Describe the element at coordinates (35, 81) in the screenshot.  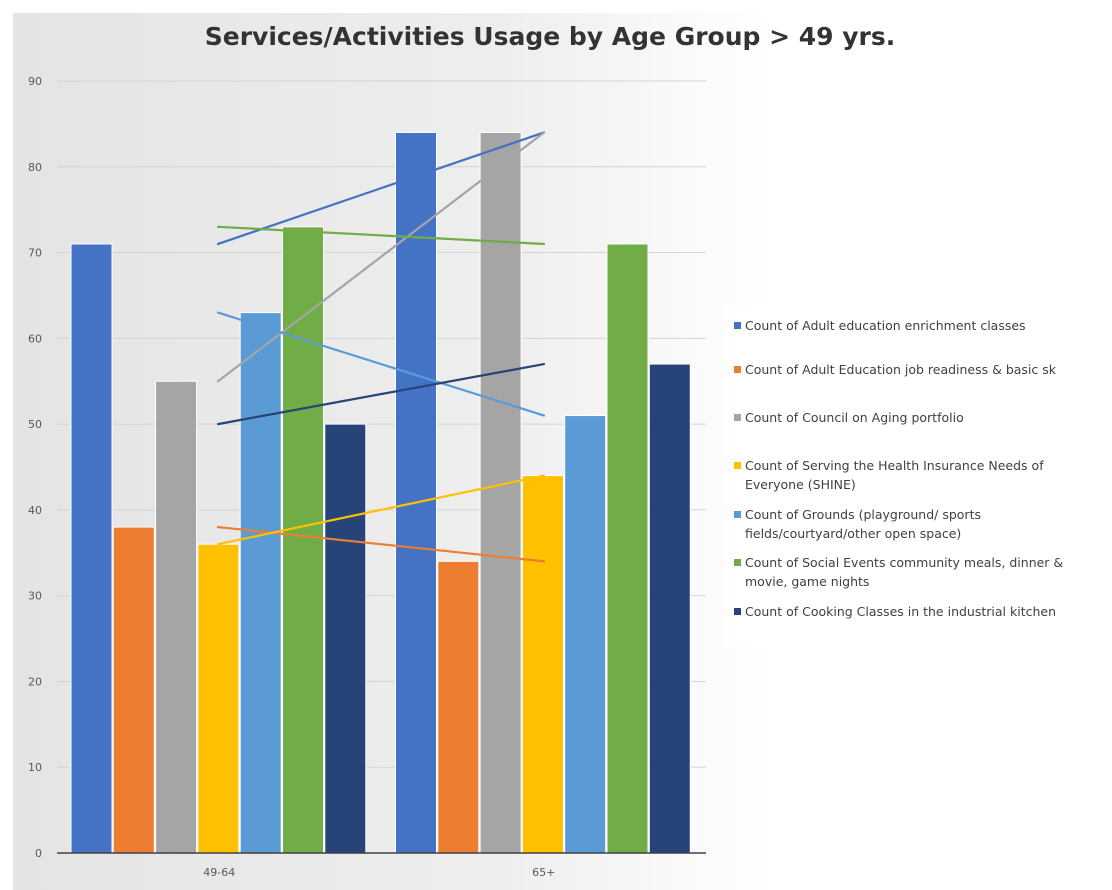
I see `y-tick-label: 90` at that location.